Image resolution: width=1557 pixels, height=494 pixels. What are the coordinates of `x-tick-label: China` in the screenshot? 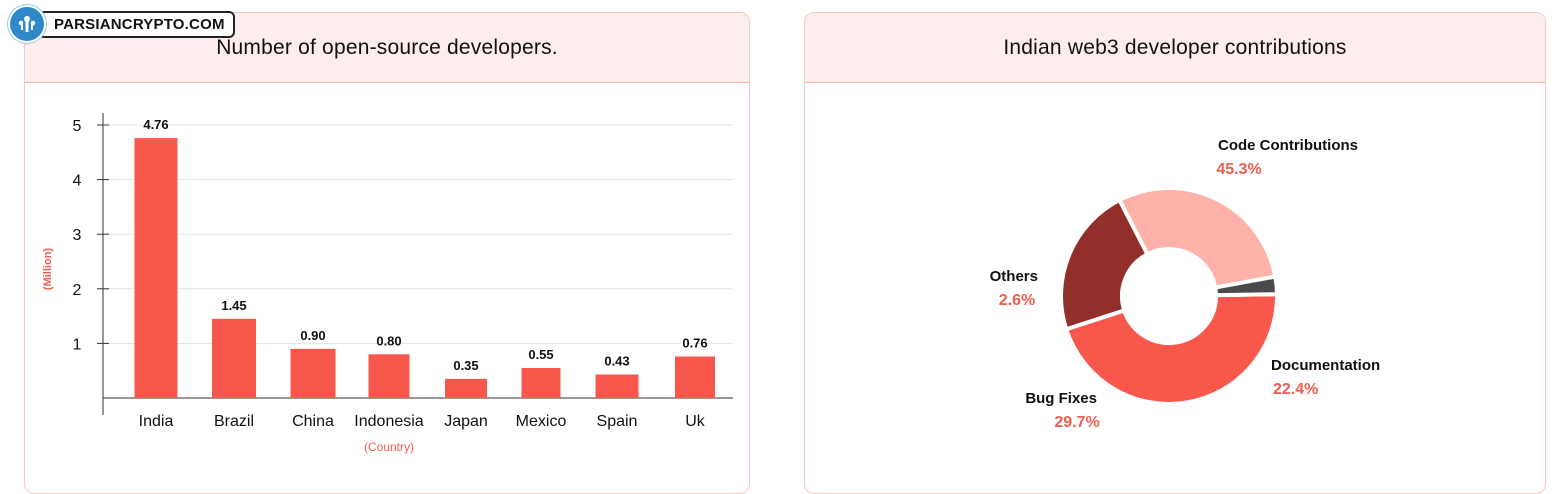 It's located at (313, 421).